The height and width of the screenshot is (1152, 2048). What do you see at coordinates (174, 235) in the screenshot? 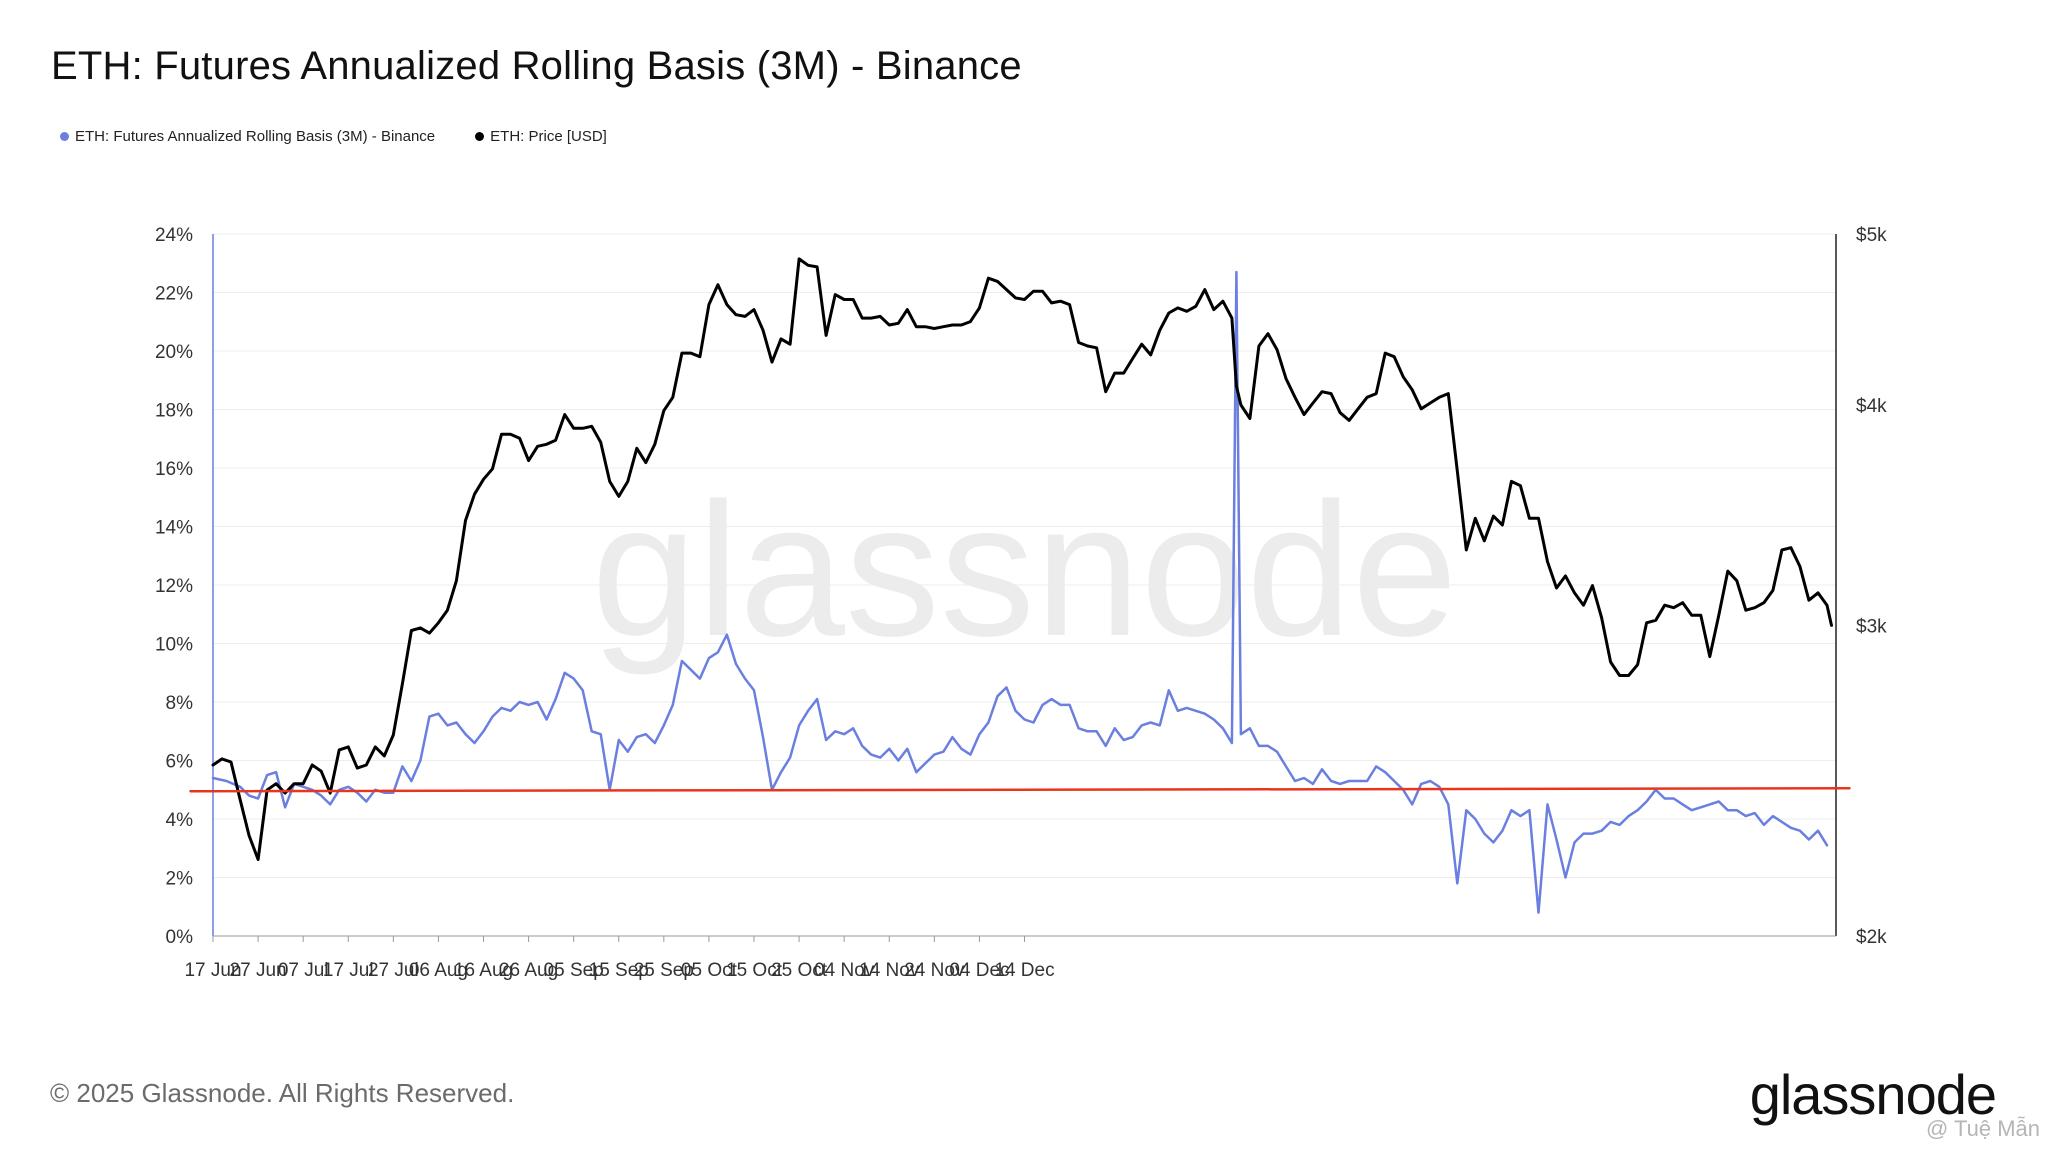
I see `y-left-tick-label: 24%` at bounding box center [174, 235].